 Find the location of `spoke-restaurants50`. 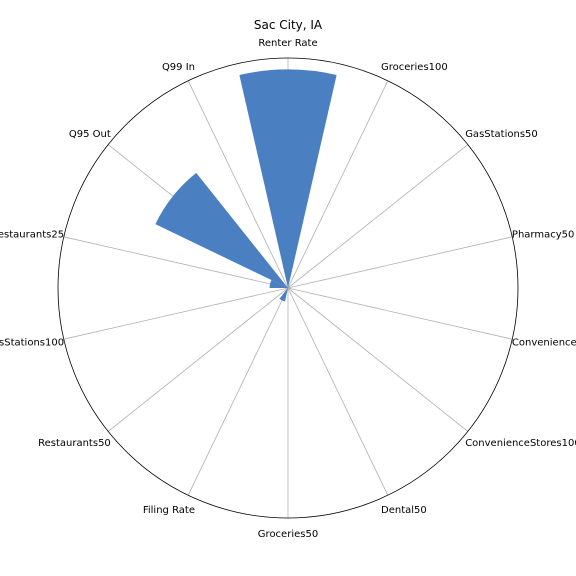

spoke-restaurants50 is located at coordinates (198, 359).